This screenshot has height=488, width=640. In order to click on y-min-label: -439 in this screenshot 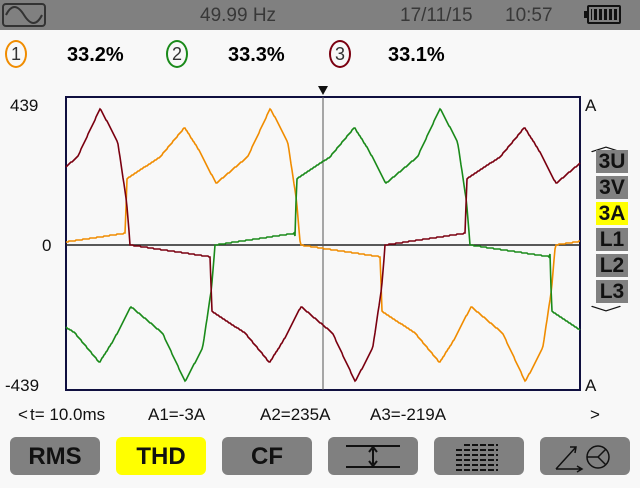, I will do `click(22, 385)`.